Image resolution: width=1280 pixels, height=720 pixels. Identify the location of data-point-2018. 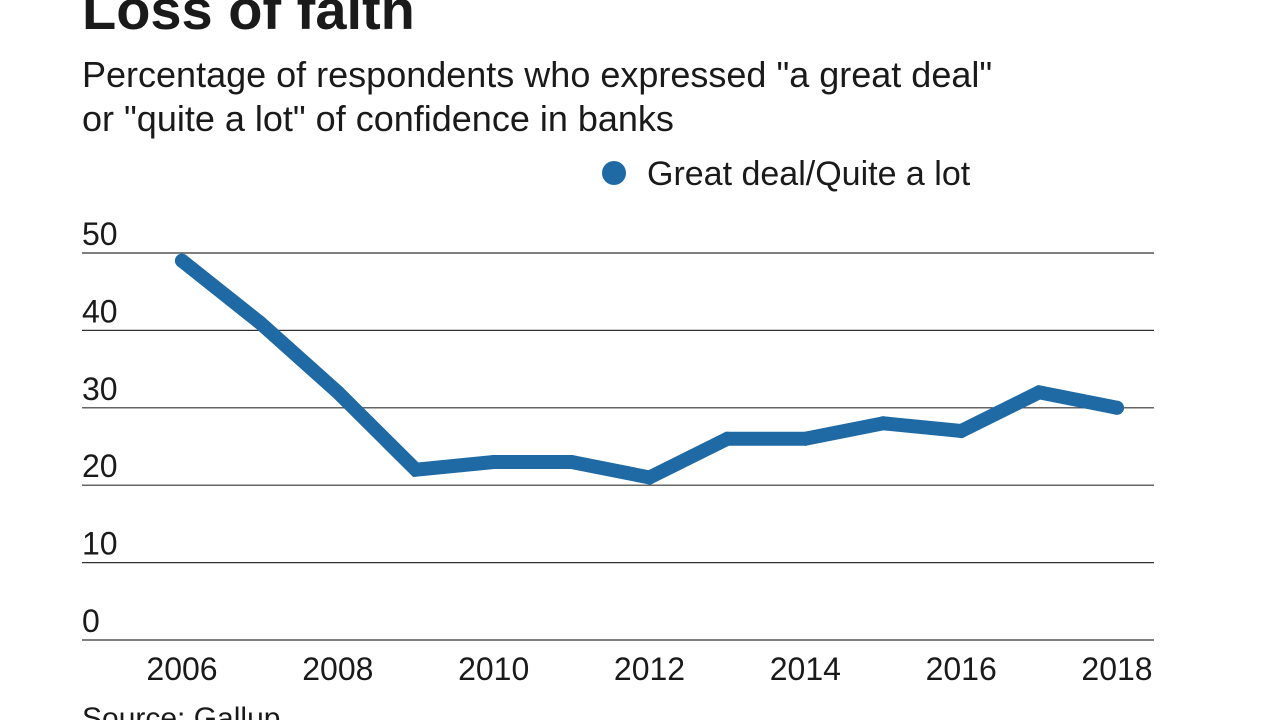
(1117, 407).